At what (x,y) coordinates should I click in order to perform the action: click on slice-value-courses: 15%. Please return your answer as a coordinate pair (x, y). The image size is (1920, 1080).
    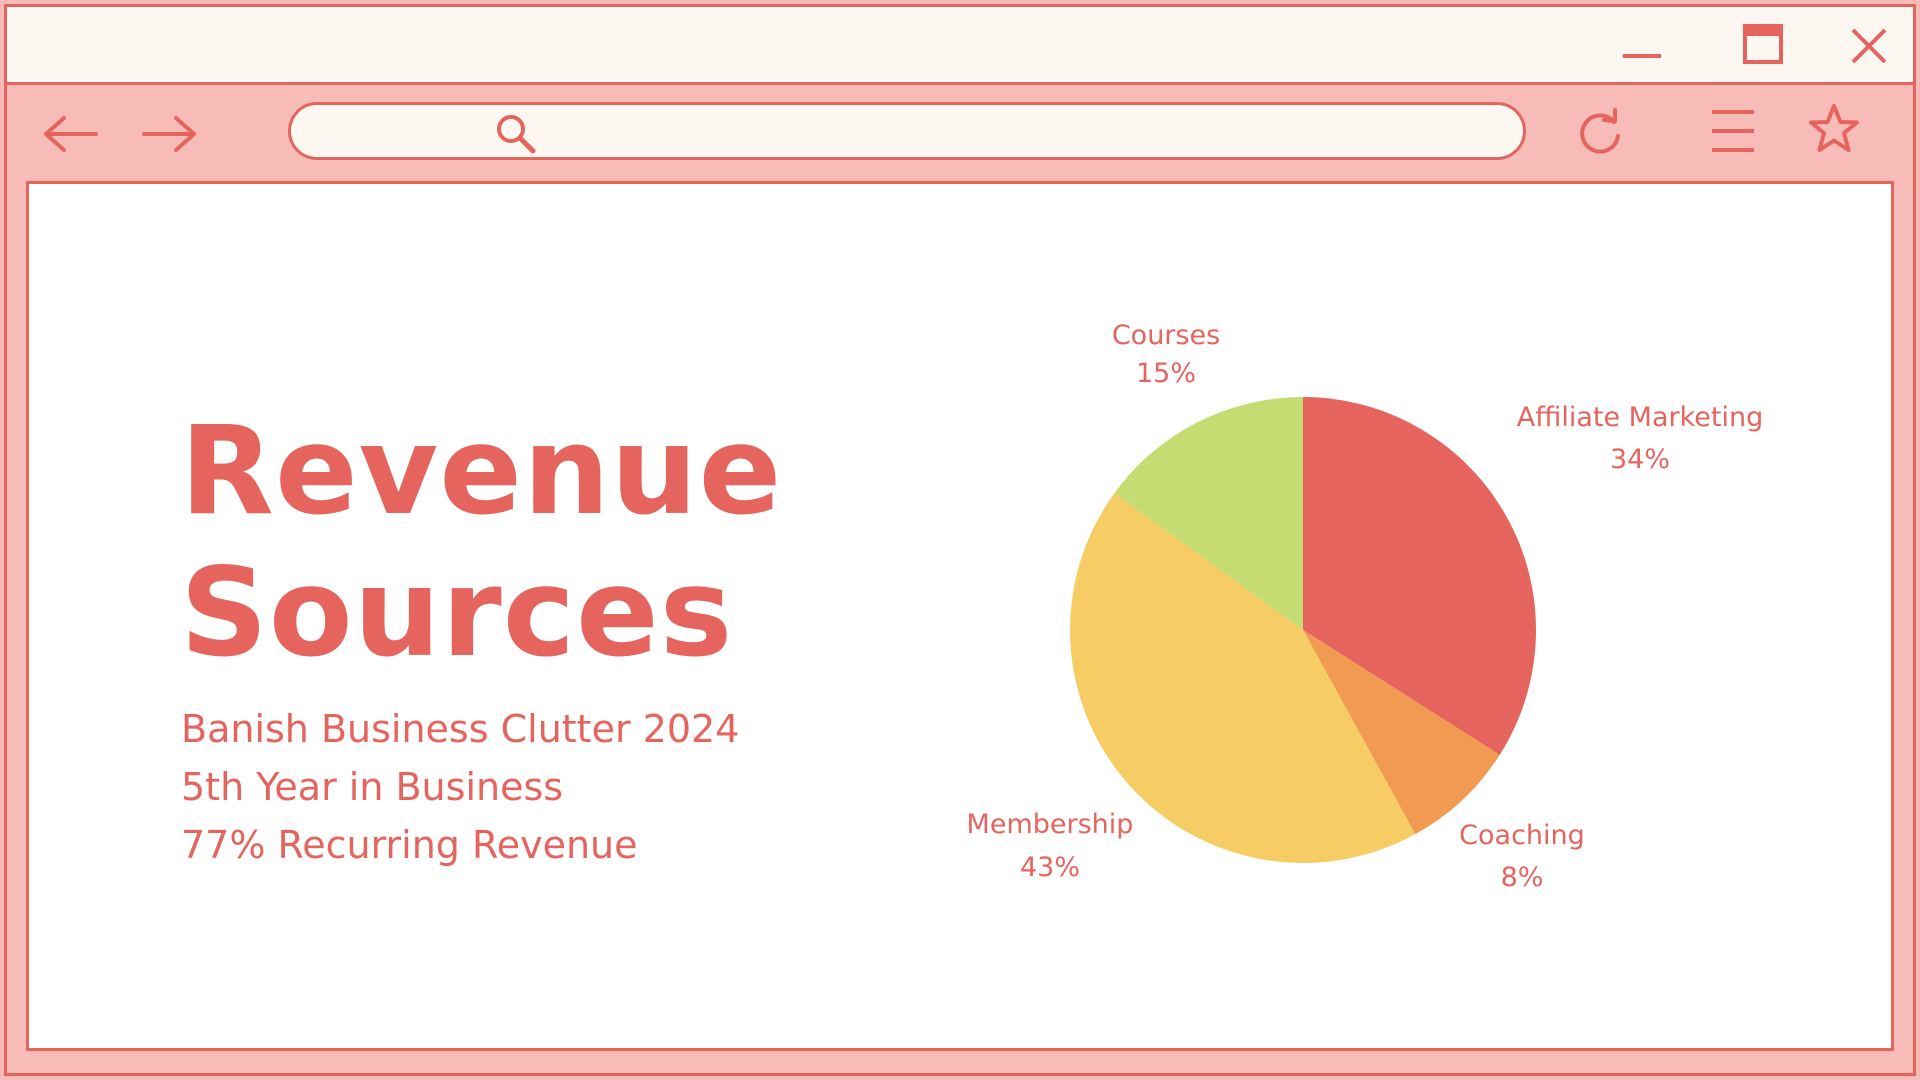
    Looking at the image, I should click on (1166, 373).